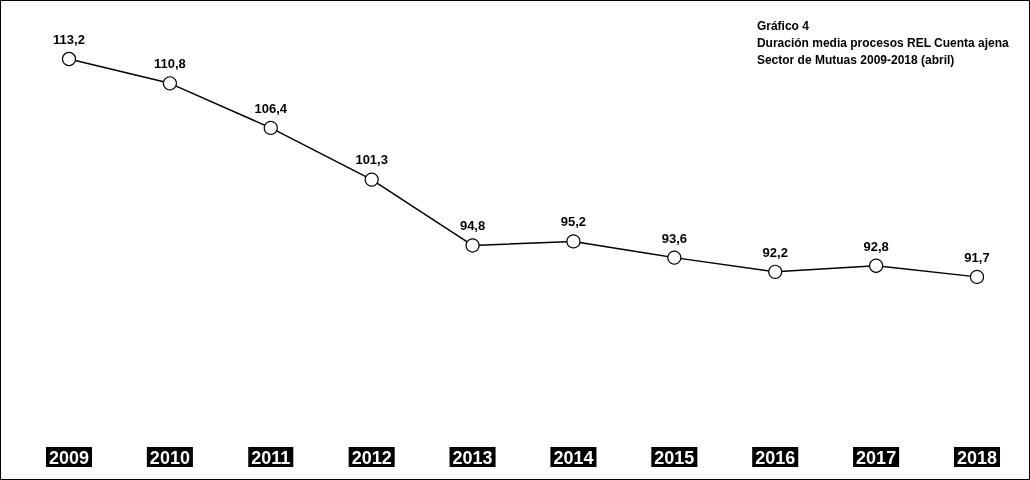 The image size is (1030, 480). Describe the element at coordinates (169, 458) in the screenshot. I see `x-tick-label: 2010` at that location.